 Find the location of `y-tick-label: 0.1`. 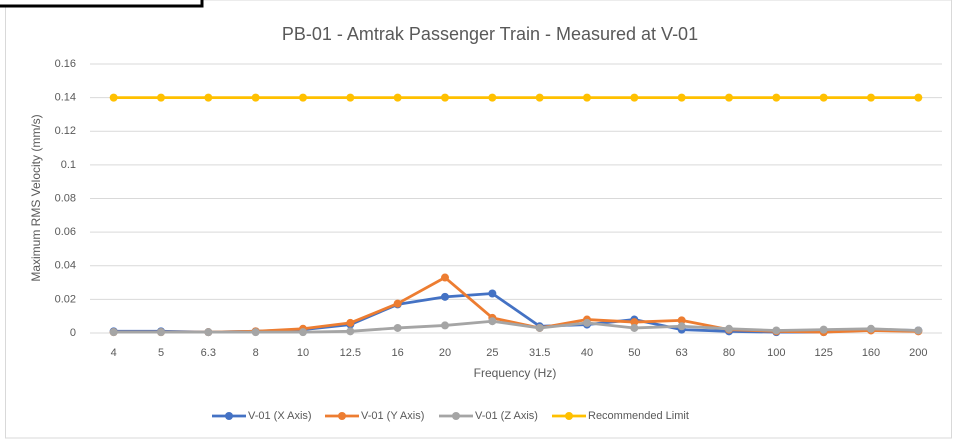

y-tick-label: 0.1 is located at coordinates (68, 165).